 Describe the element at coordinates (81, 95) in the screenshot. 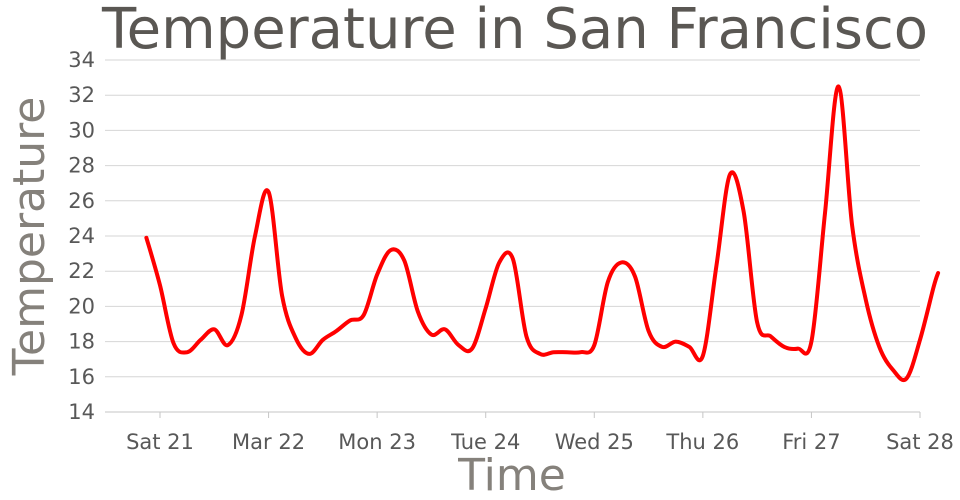

I see `y-tick-label: 32` at that location.